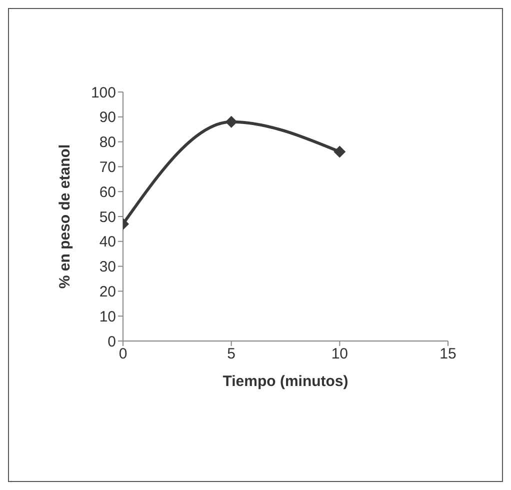  I want to click on y-tick-label: 30, so click(107, 267).